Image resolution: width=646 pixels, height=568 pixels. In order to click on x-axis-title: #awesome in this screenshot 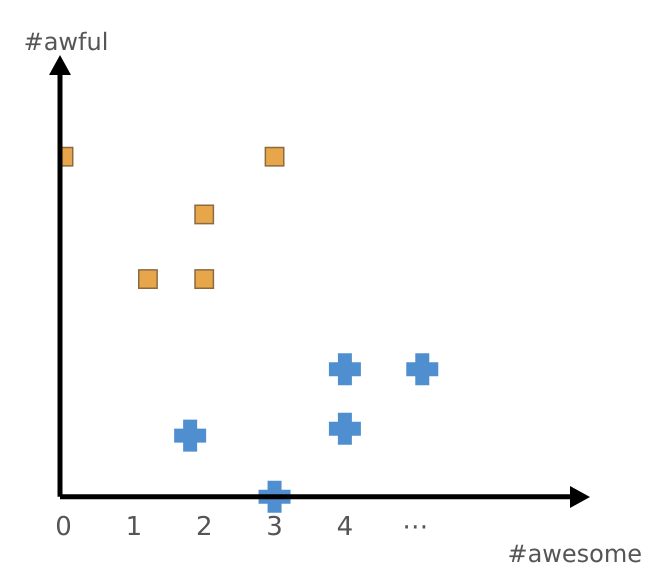, I will do `click(574, 554)`.